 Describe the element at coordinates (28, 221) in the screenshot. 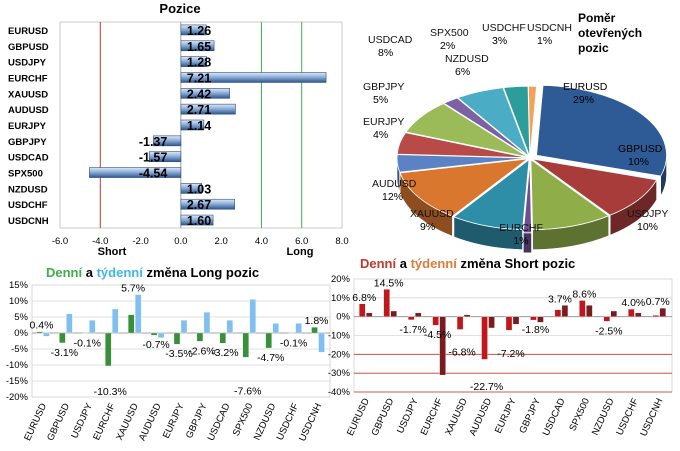

I see `category-label: USDCNH` at that location.